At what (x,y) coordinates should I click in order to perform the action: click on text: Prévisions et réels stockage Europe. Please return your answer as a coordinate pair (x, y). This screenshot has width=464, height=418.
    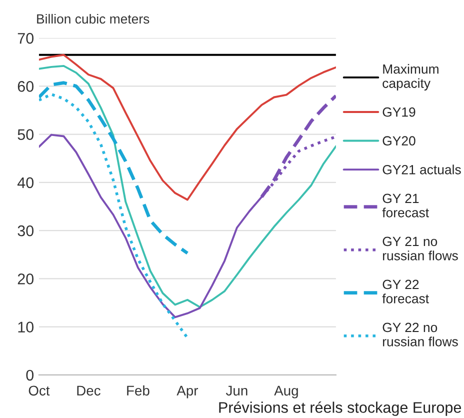
    Looking at the image, I should click on (340, 408).